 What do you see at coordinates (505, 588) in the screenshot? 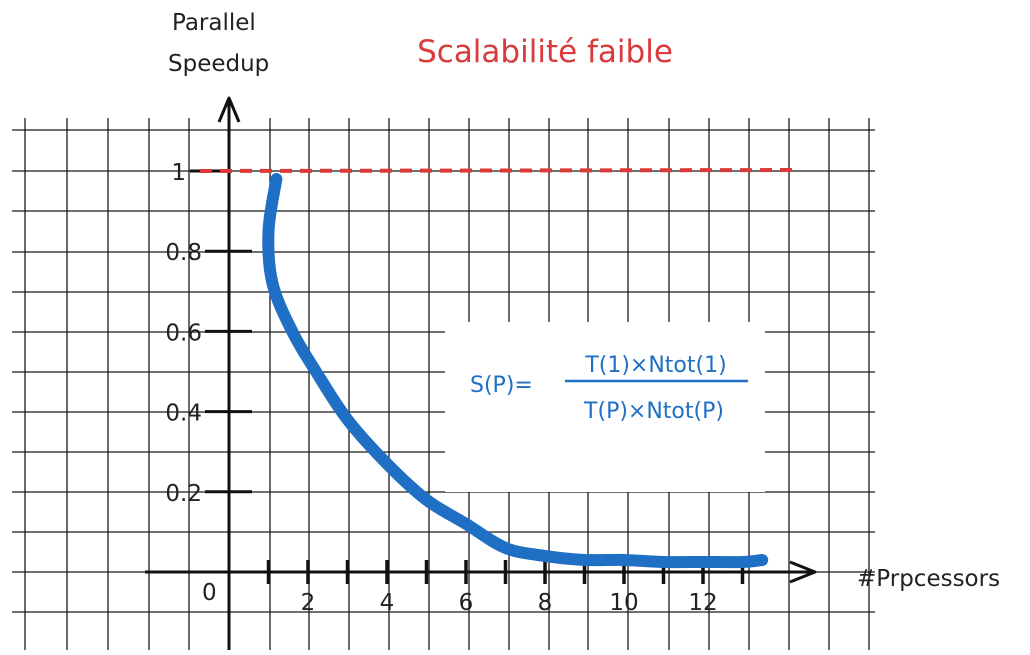
I see `x-ticks: 2 4 6 8 10 12` at bounding box center [505, 588].